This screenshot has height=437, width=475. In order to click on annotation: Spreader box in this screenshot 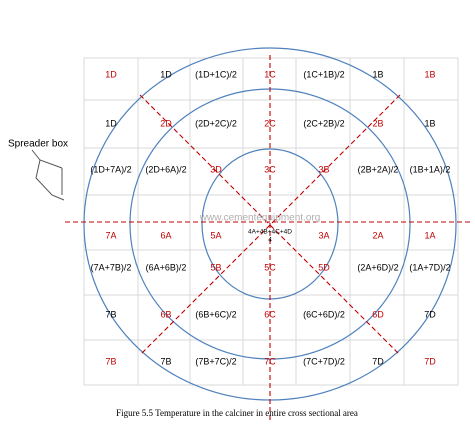, I will do `click(38, 144)`.